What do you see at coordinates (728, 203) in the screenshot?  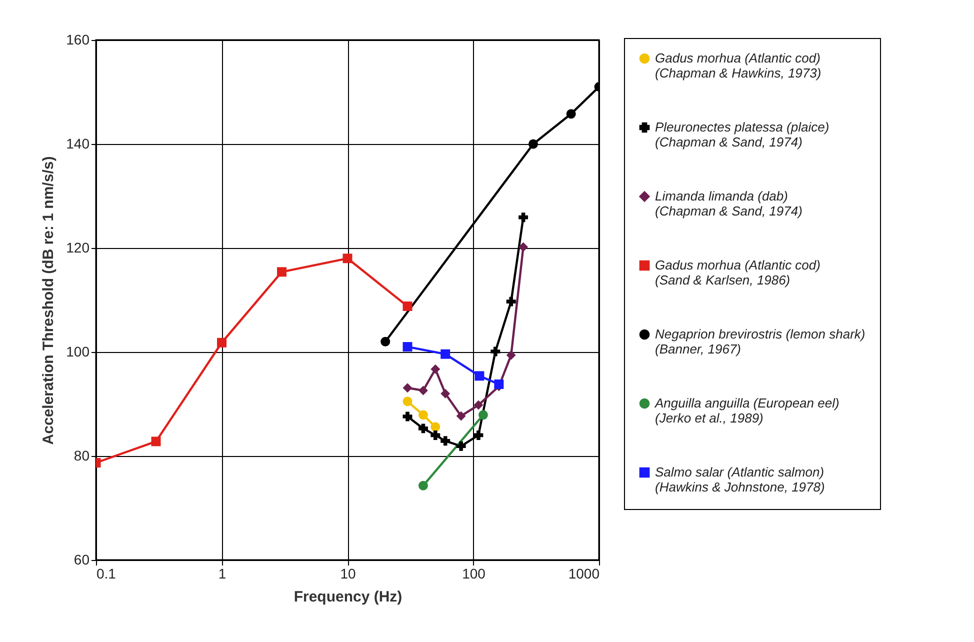 I see `legend-label: Limanda limanda (dab) (Chapman & Sand, 1974)` at bounding box center [728, 203].